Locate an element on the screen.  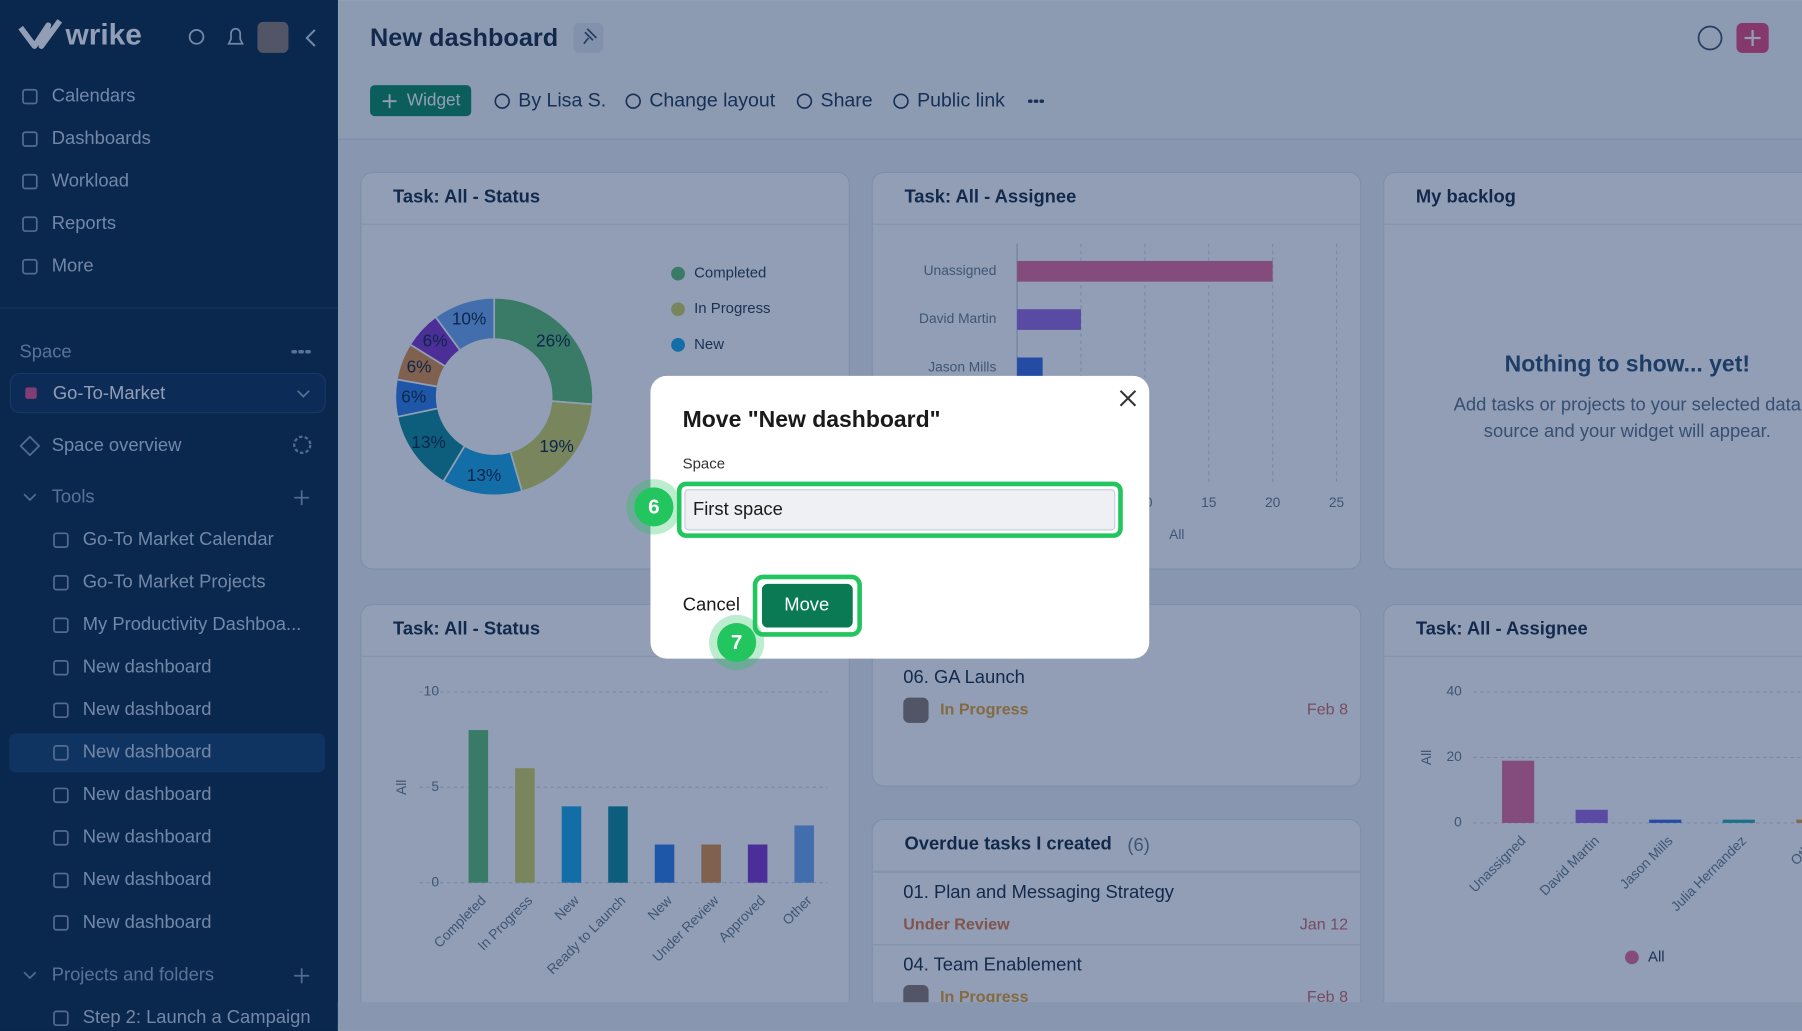
projects-label: Projects and folders is located at coordinates (133, 974).